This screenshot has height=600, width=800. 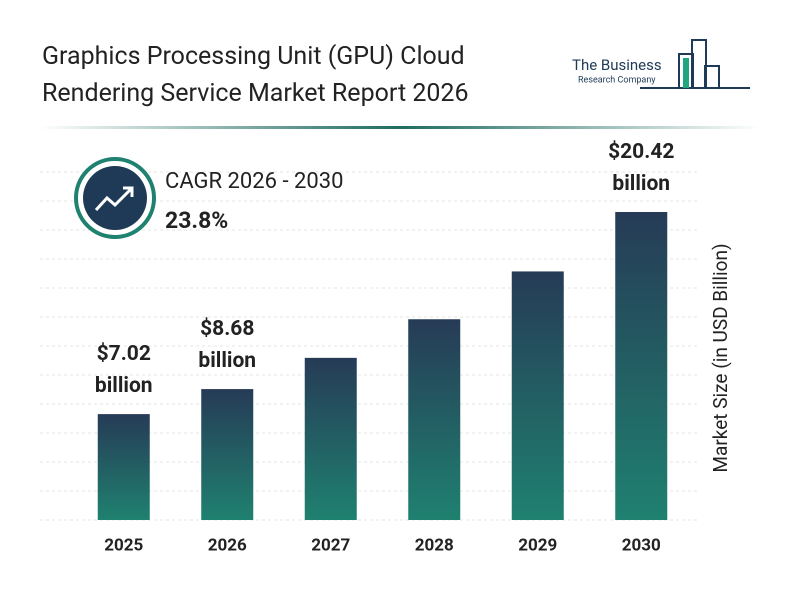 I want to click on x-tick-label: 2027, so click(x=330, y=545).